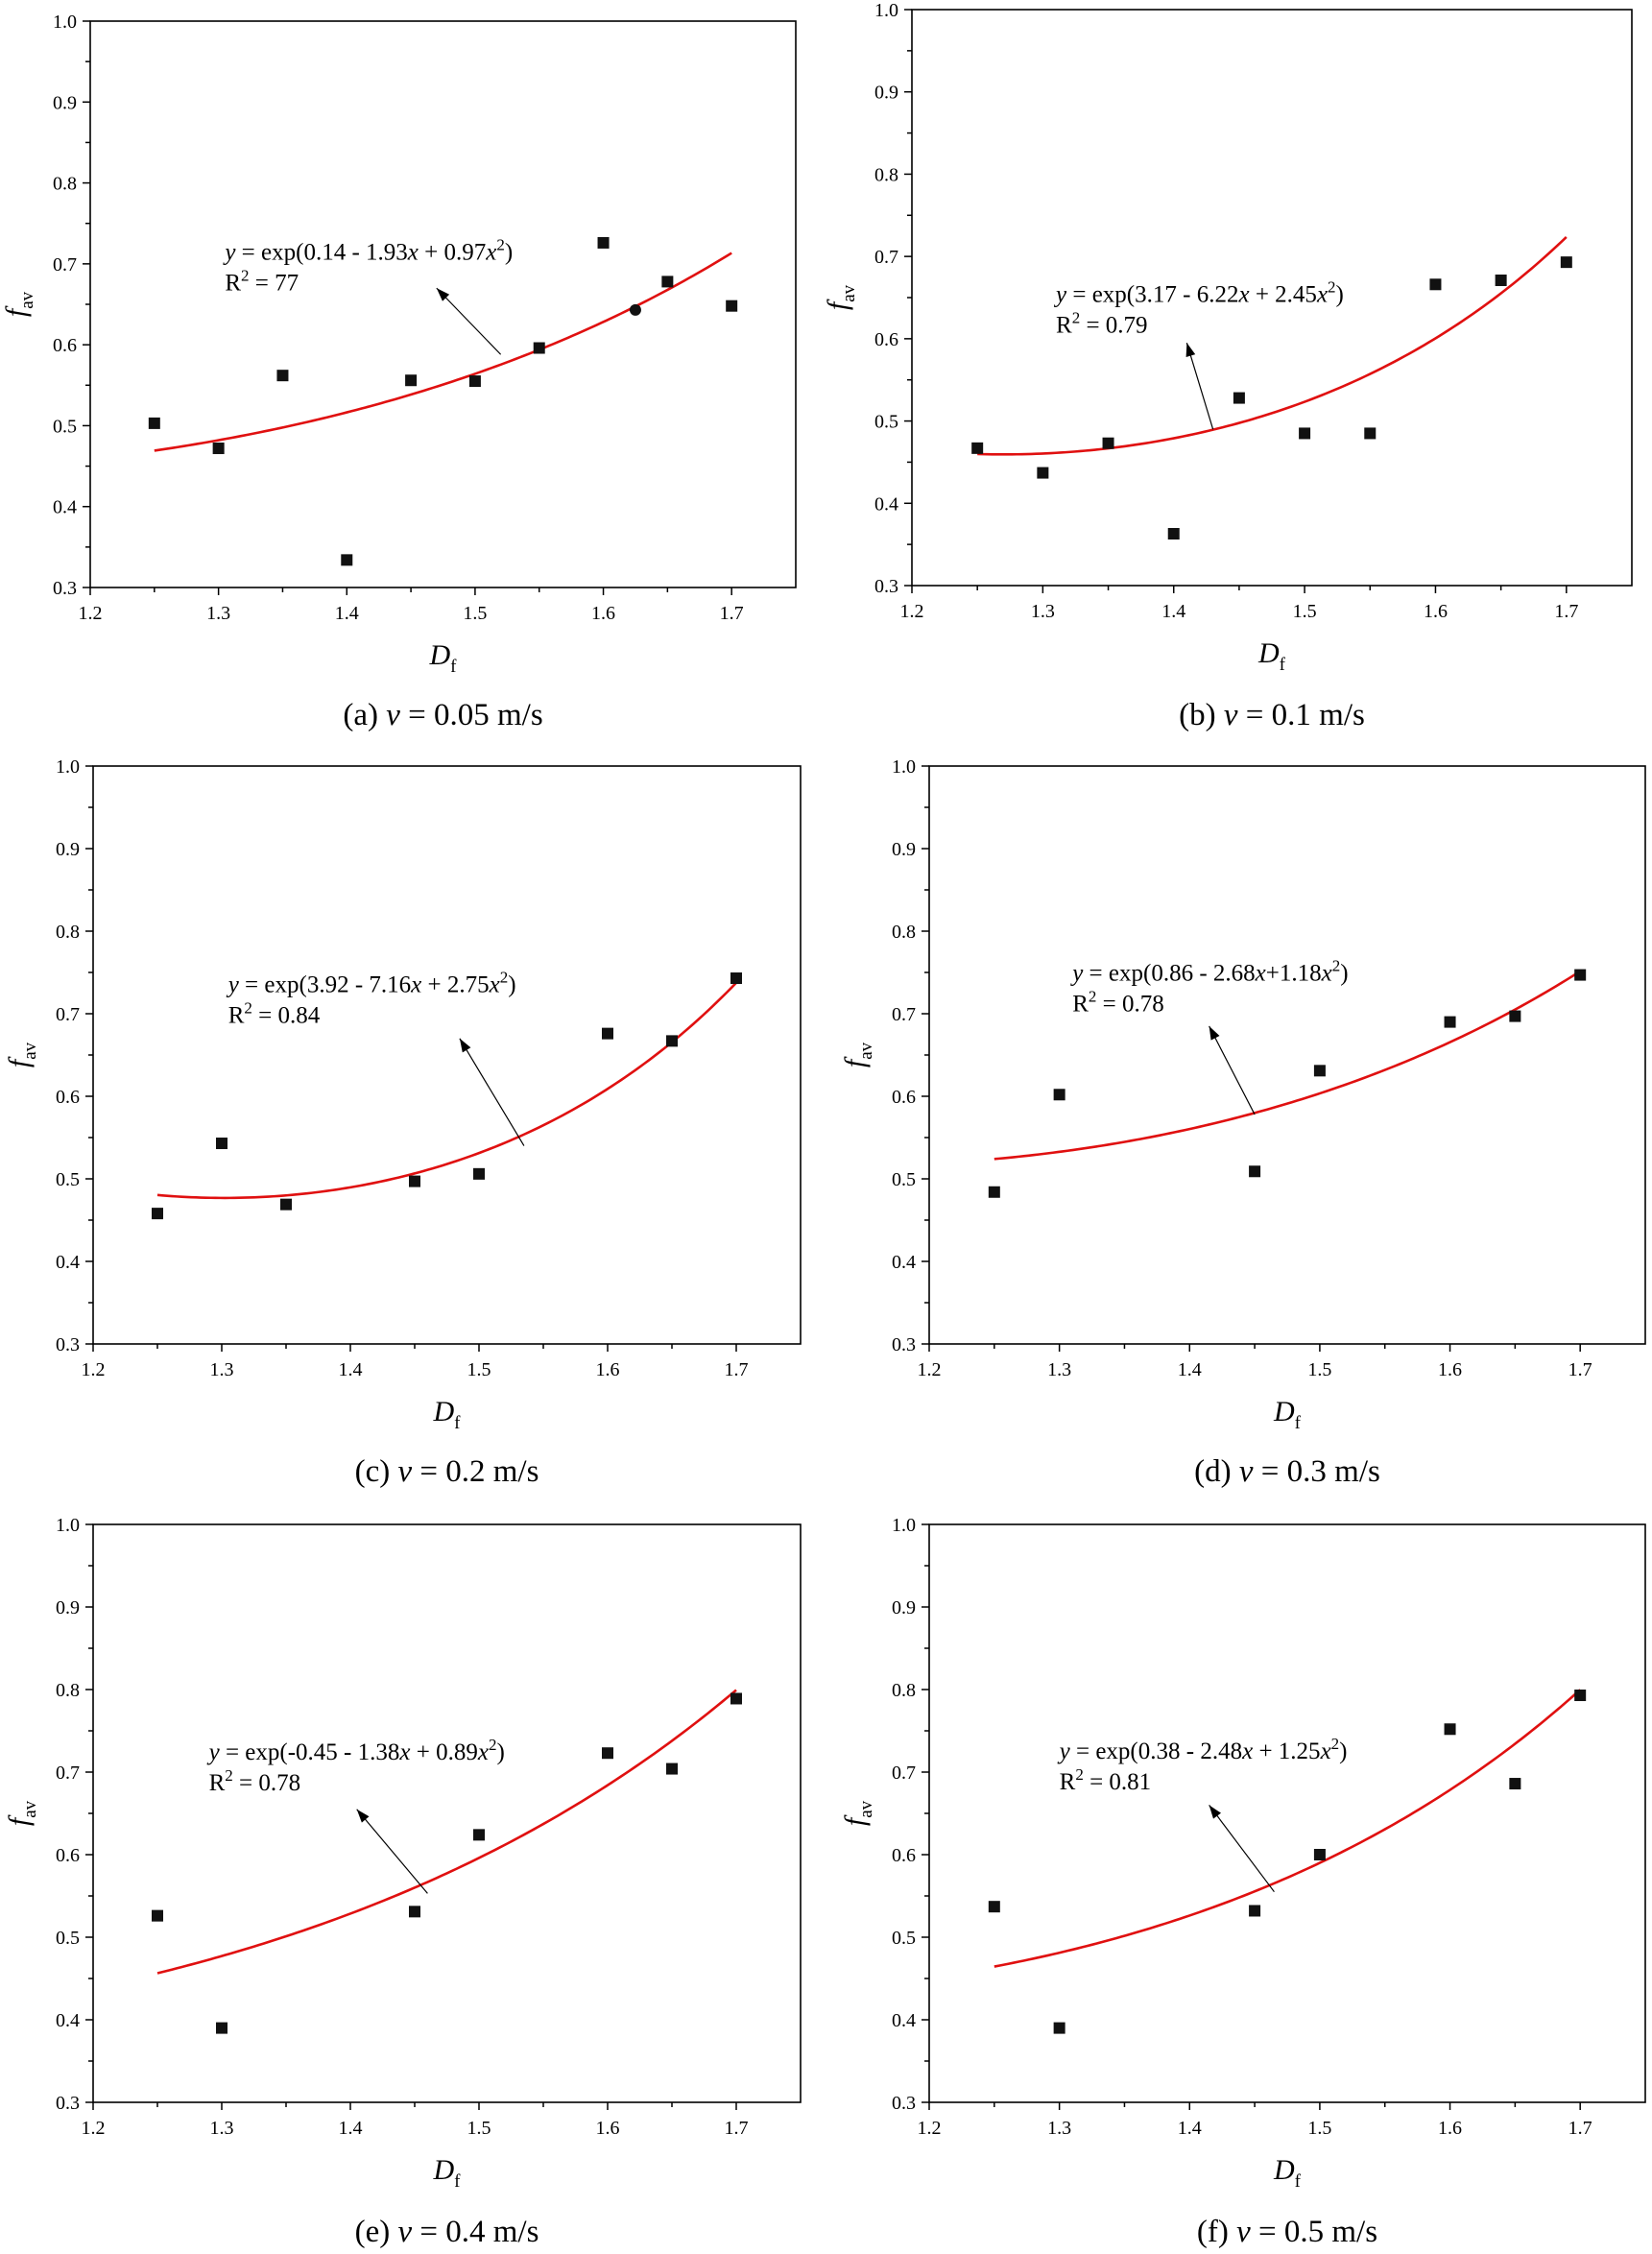 Image resolution: width=1652 pixels, height=2254 pixels. What do you see at coordinates (1118, 1003) in the screenshot?
I see `r-squared: R2 = 0.78` at bounding box center [1118, 1003].